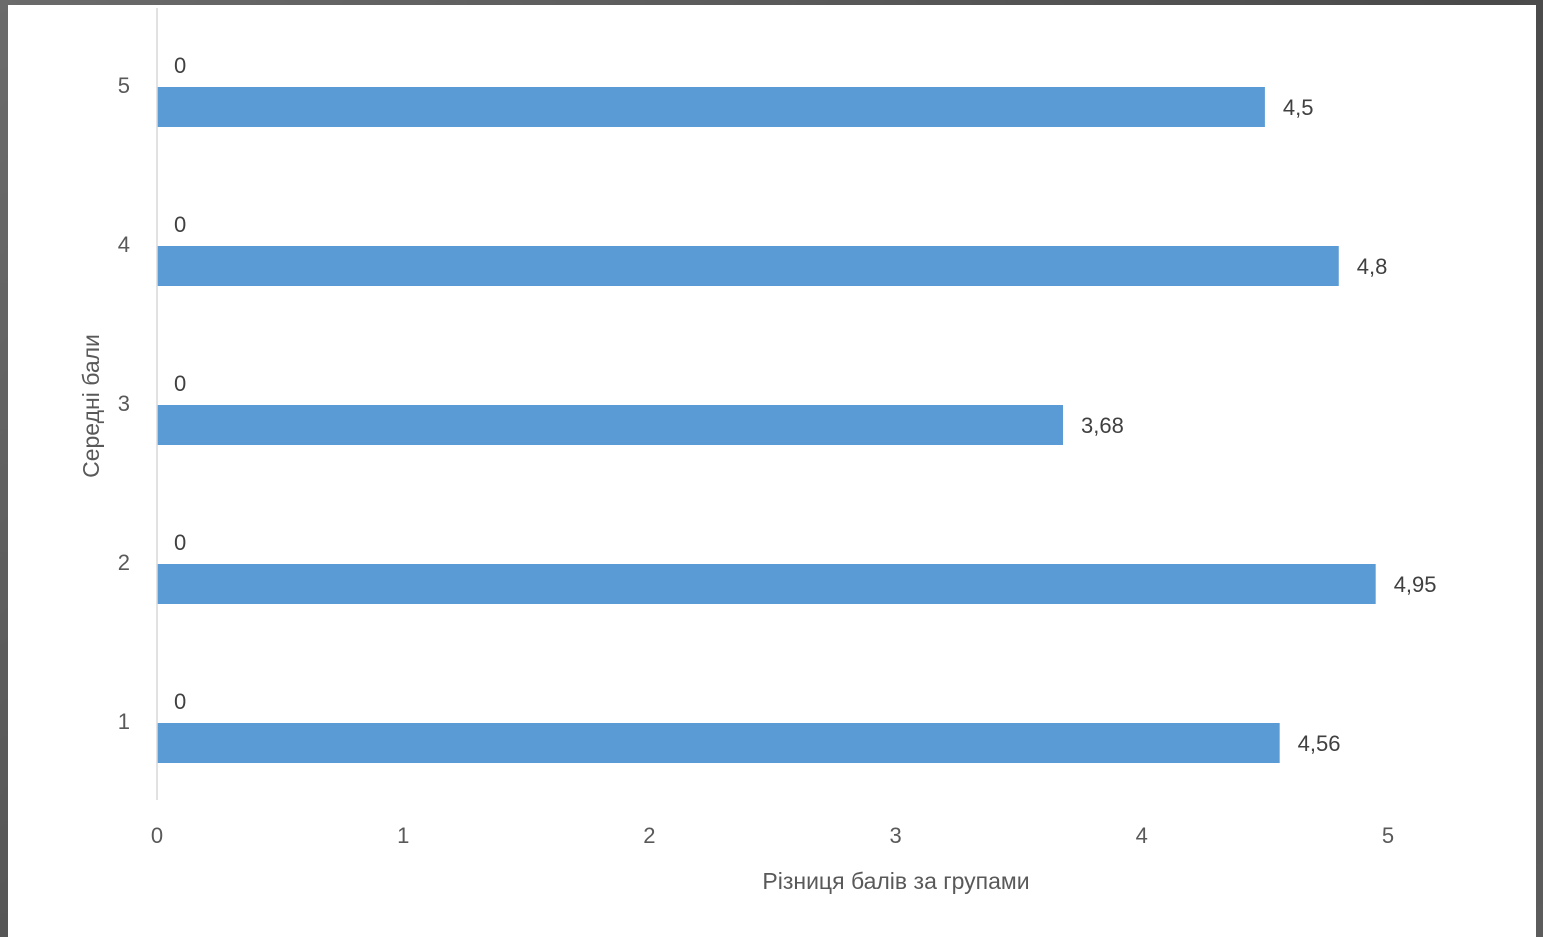 This screenshot has width=1543, height=937. Describe the element at coordinates (124, 721) in the screenshot. I see `y-tick-label: 1` at that location.